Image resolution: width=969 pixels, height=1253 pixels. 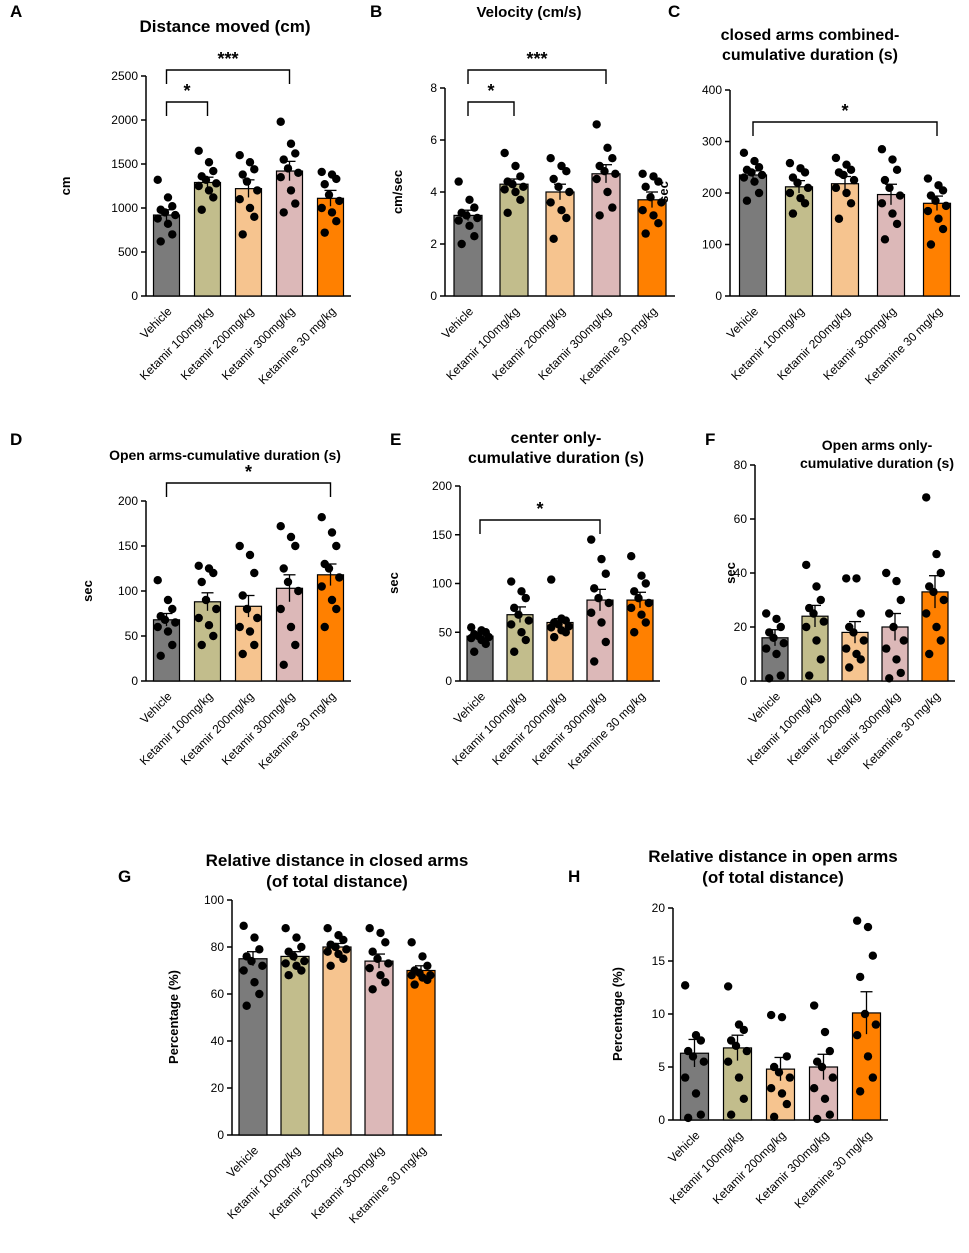 What do you see at coordinates (661, 1120) in the screenshot?
I see `y-tick-label: 0` at bounding box center [661, 1120].